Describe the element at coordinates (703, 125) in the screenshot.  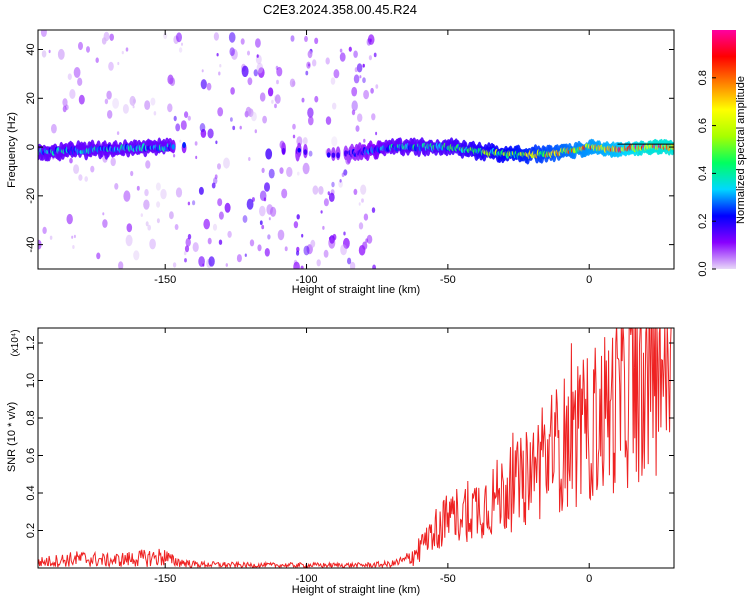
I see `colorbar-tick-label: 0.6` at that location.